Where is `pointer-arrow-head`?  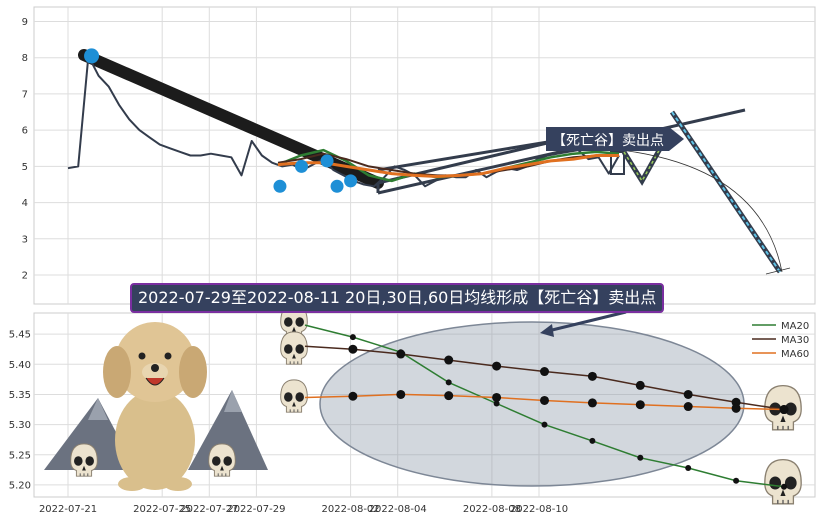
pointer-arrow-head is located at coordinates (547, 330).